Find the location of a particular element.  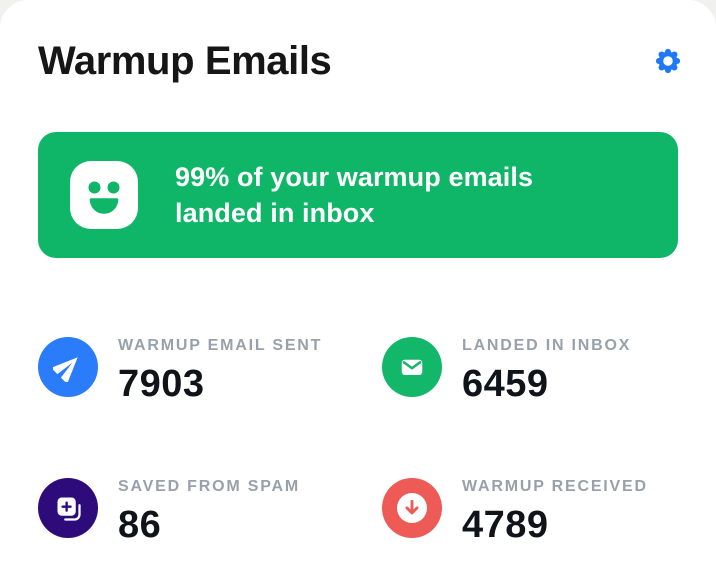

stat-landed-in-inbox: LANDED IN INBOX 6459 is located at coordinates (530, 371).